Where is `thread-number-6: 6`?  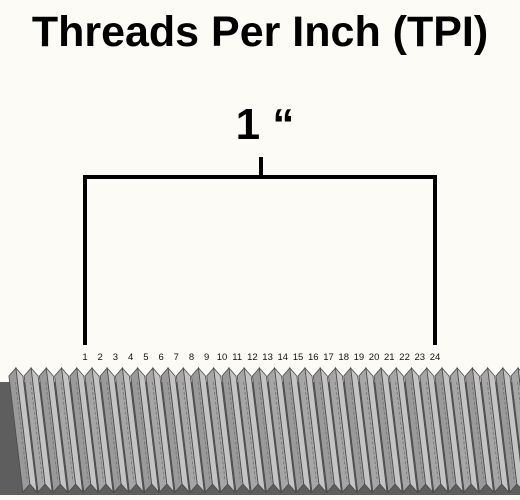 thread-number-6: 6 is located at coordinates (160, 357).